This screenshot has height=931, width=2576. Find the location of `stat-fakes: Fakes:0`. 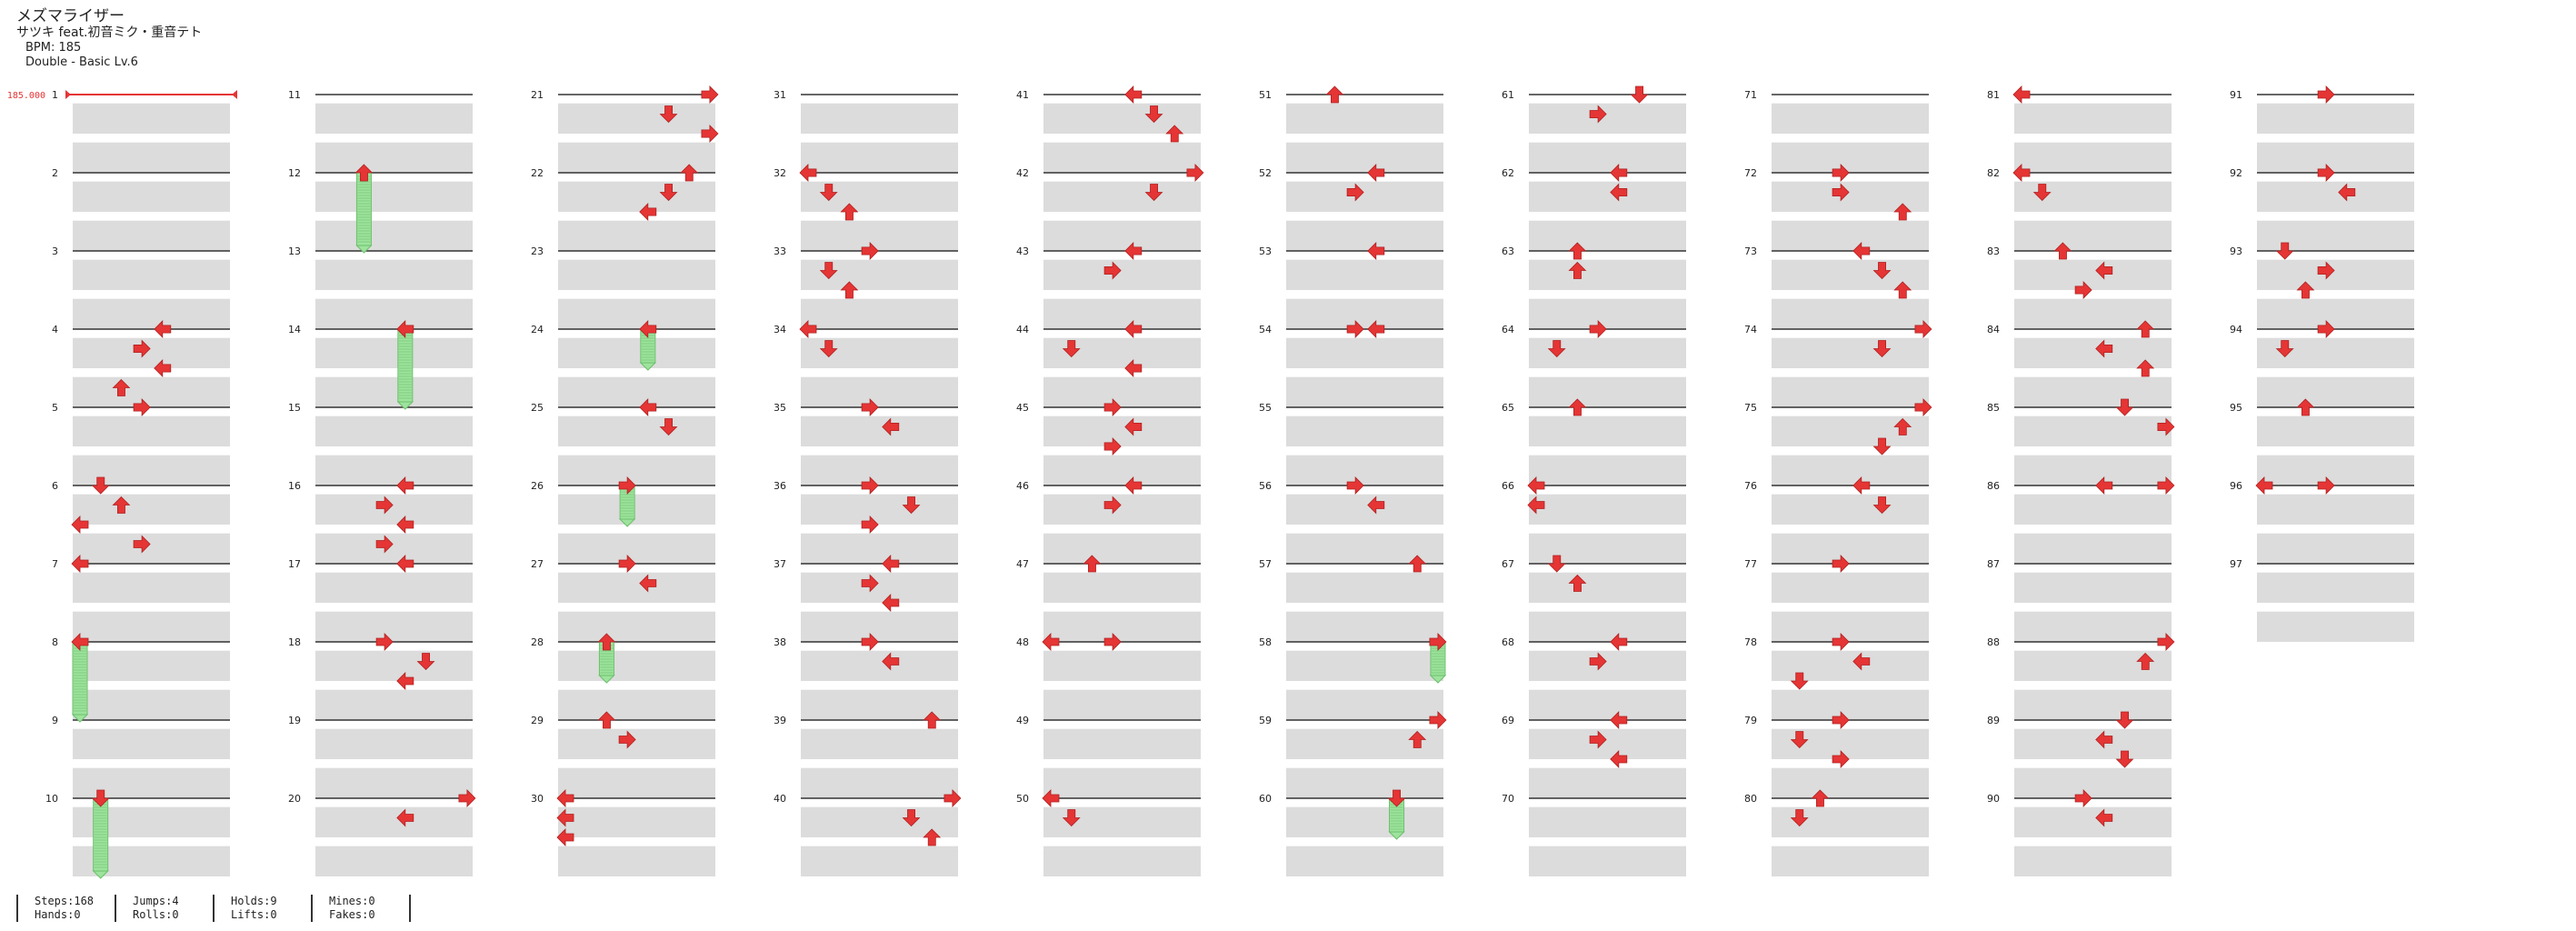

stat-fakes: Fakes:0 is located at coordinates (352, 914).